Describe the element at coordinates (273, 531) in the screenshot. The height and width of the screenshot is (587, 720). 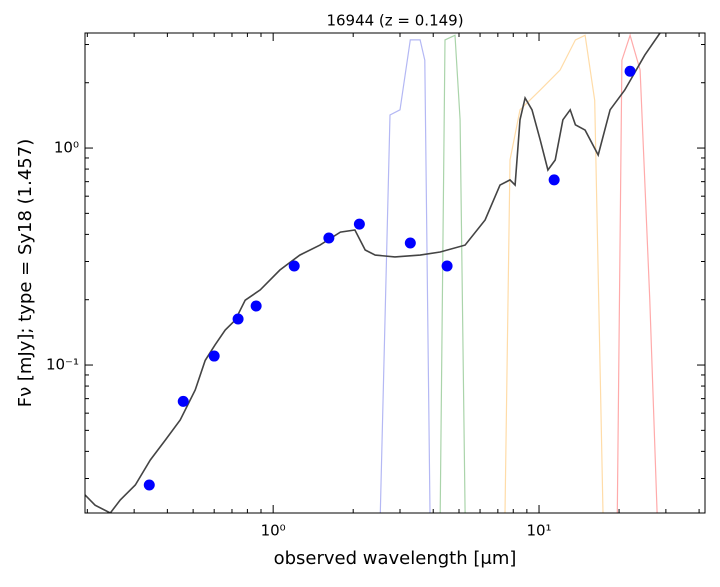
I see `x-tick-label: 10⁰` at that location.